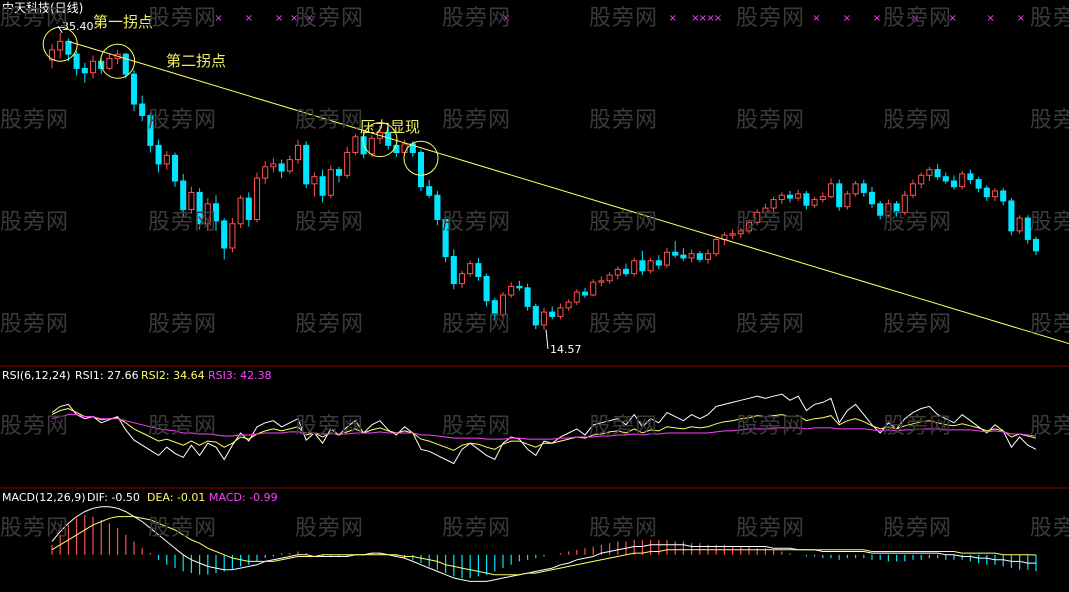  I want to click on macd-legend: MACD: -0.99, so click(243, 497).